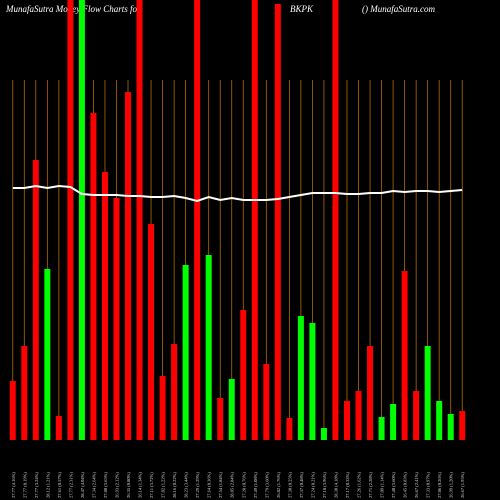  What do you see at coordinates (197, 485) in the screenshot?
I see `x-tick-label: 27.29 (1.29%)` at bounding box center [197, 485].